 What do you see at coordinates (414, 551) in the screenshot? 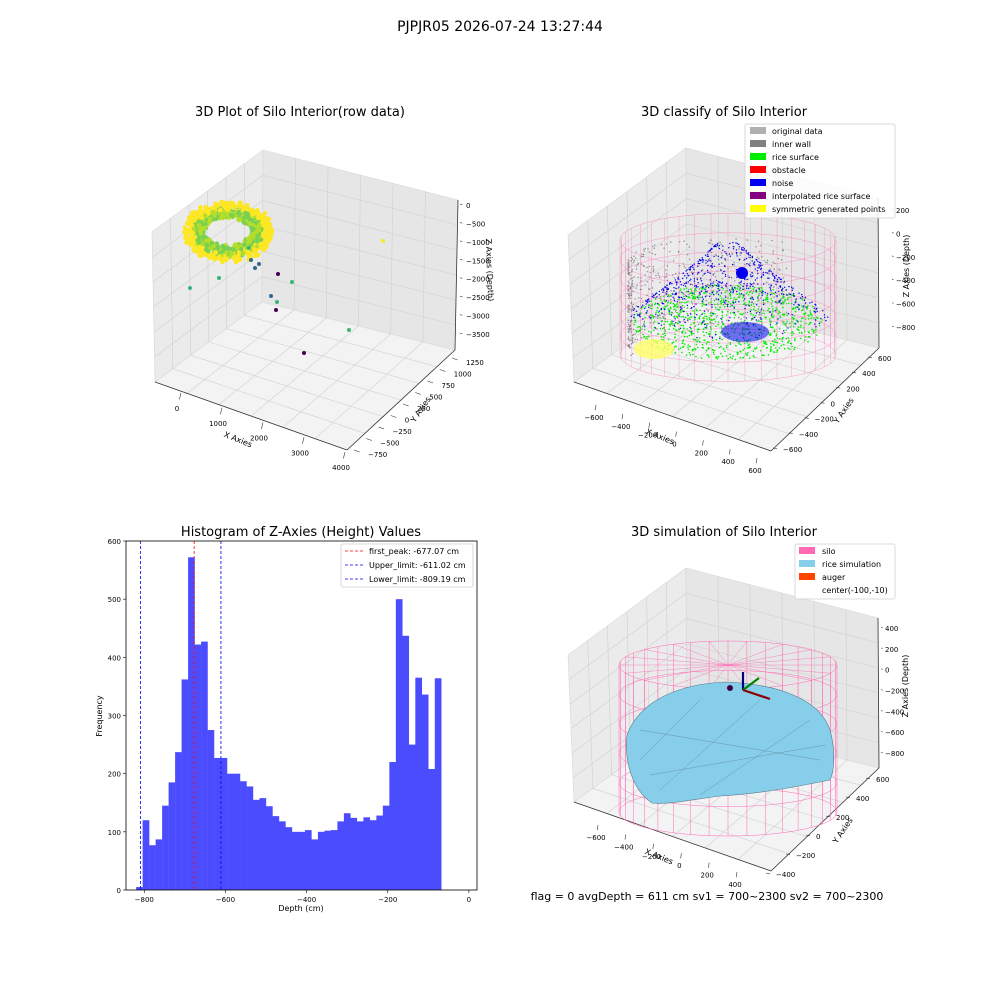
I see `histogram-legend-label: first_peak: -677.07 cm` at bounding box center [414, 551].